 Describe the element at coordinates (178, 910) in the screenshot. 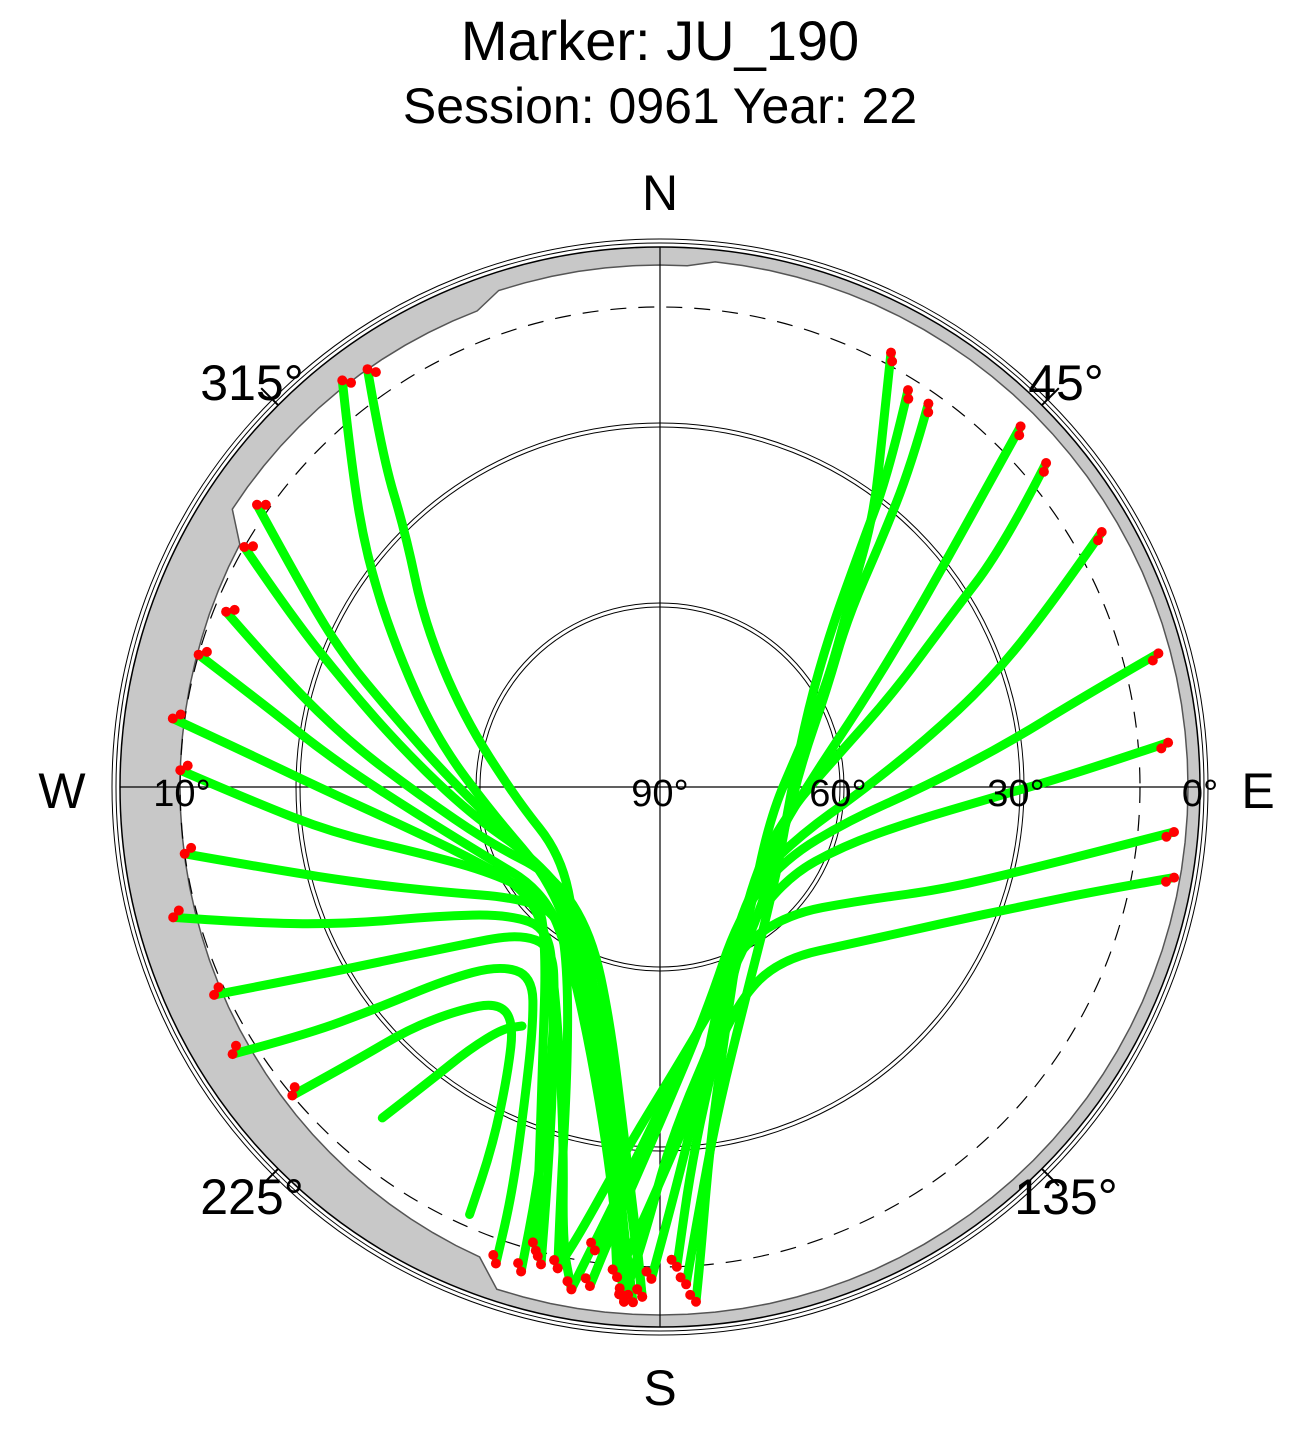

I see `track-end-point-20-b` at that location.